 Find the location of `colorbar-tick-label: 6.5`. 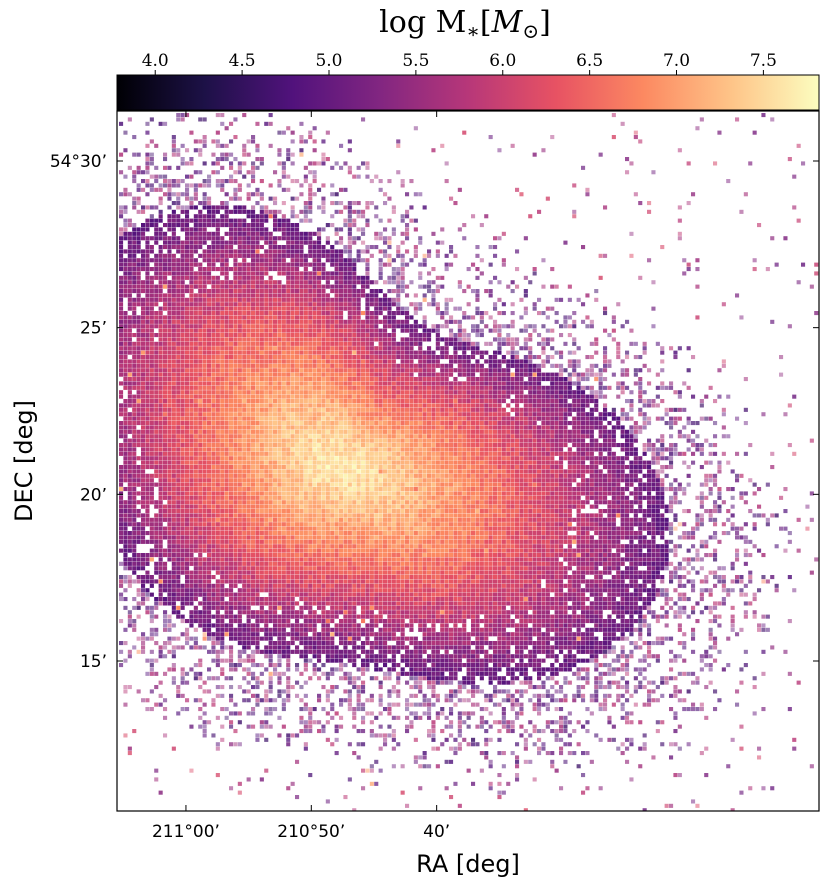

colorbar-tick-label: 6.5 is located at coordinates (589, 61).